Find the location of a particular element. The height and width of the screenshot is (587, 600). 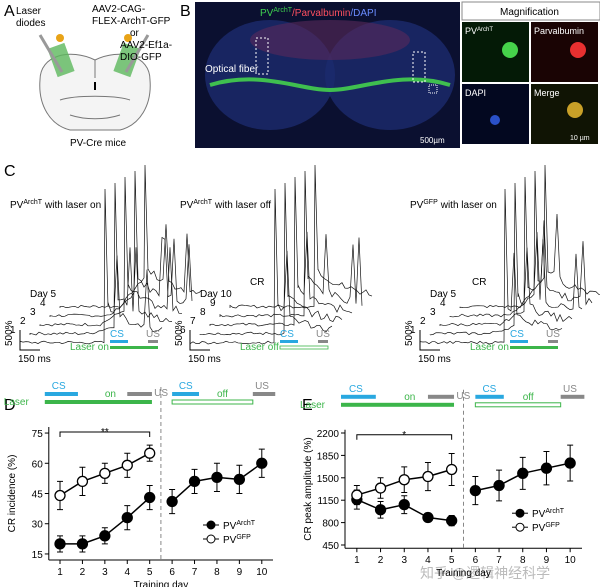

y-tick-label: 1850 is located at coordinates (328, 456).